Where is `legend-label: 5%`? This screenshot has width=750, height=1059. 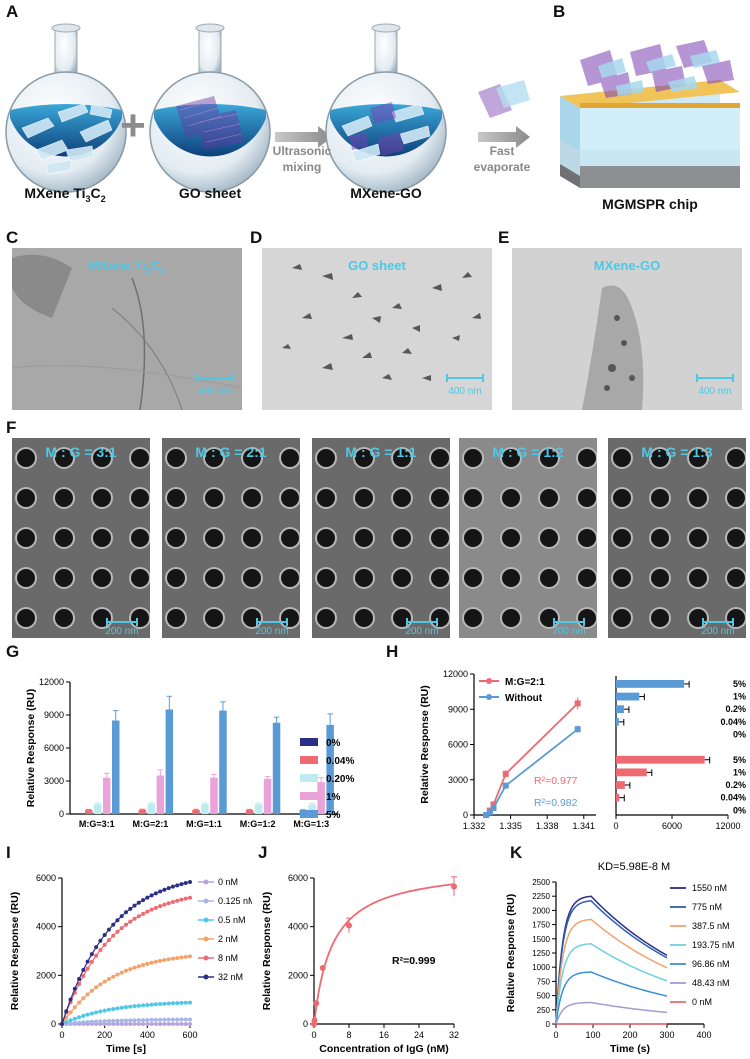
legend-label: 5% is located at coordinates (333, 815).